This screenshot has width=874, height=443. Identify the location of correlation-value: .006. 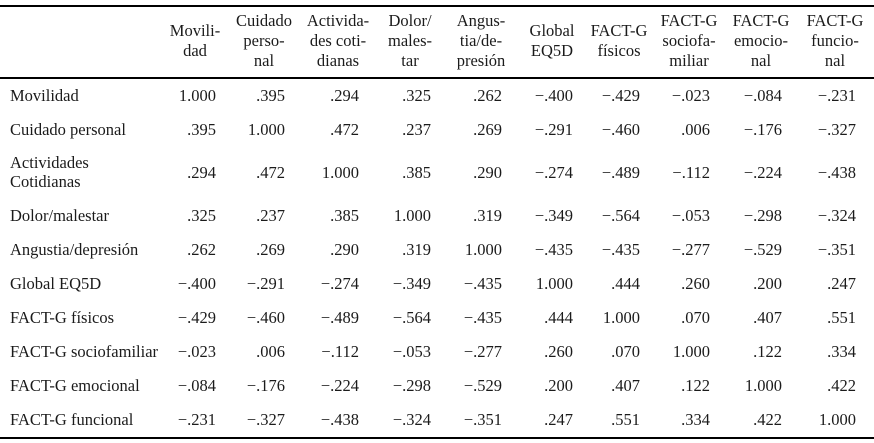
(270, 352).